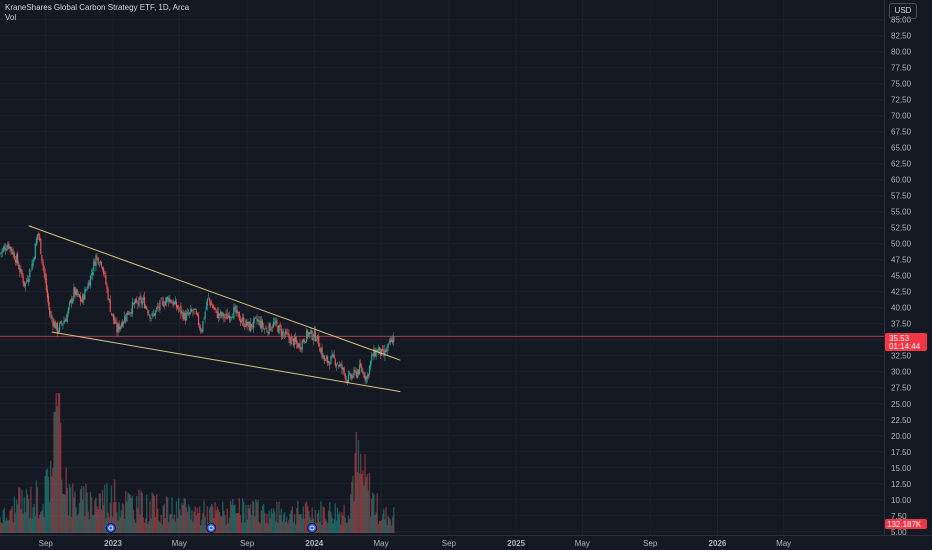 This screenshot has height=550, width=932. I want to click on x-tick-label: May, so click(179, 543).